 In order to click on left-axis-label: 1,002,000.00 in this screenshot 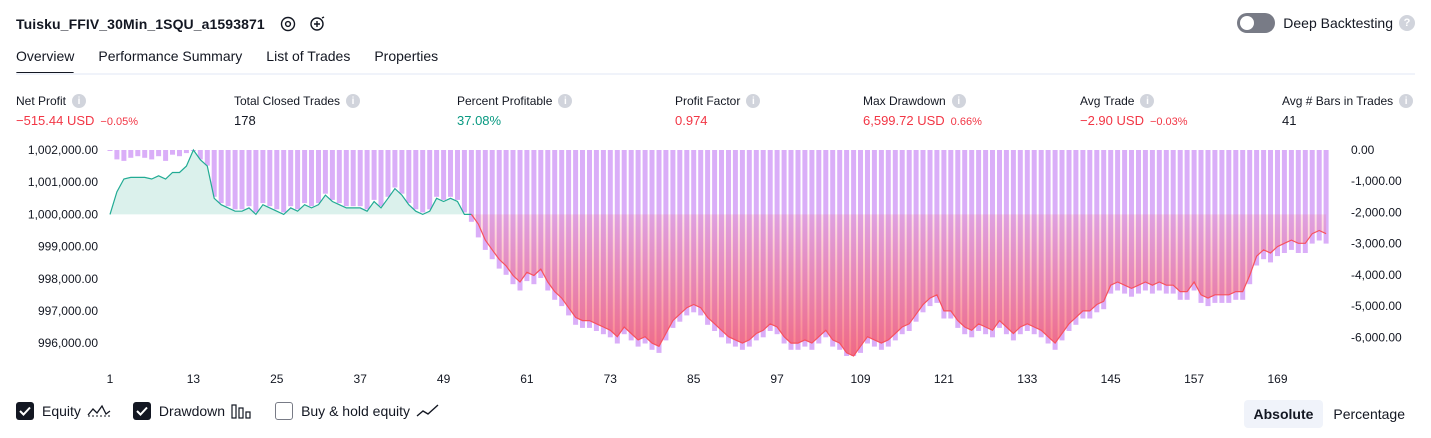, I will do `click(63, 150)`.